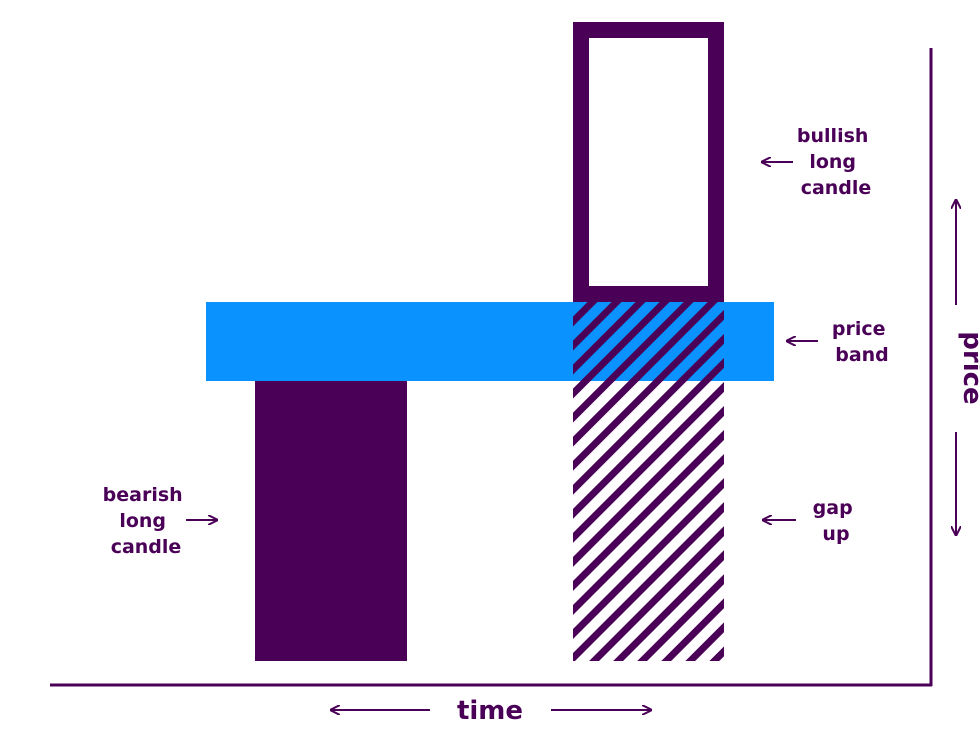 Image resolution: width=980 pixels, height=735 pixels. What do you see at coordinates (331, 520) in the screenshot?
I see `bearish-candle` at bounding box center [331, 520].